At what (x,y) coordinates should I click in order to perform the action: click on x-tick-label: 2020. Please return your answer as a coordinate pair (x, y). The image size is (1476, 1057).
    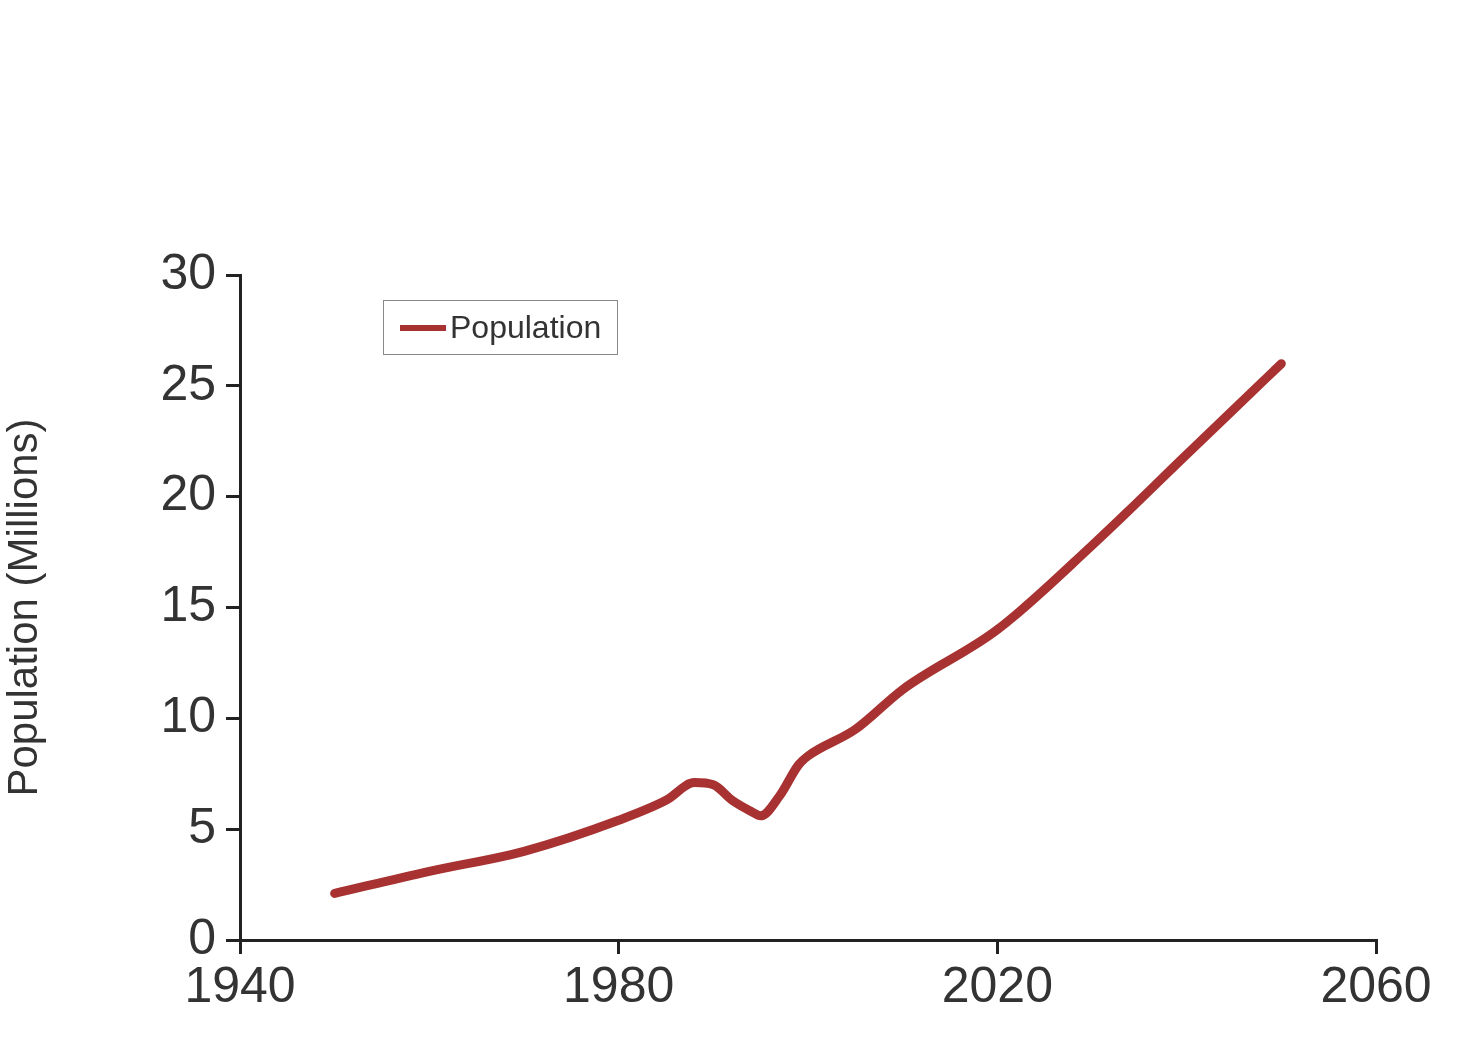
    Looking at the image, I should click on (997, 984).